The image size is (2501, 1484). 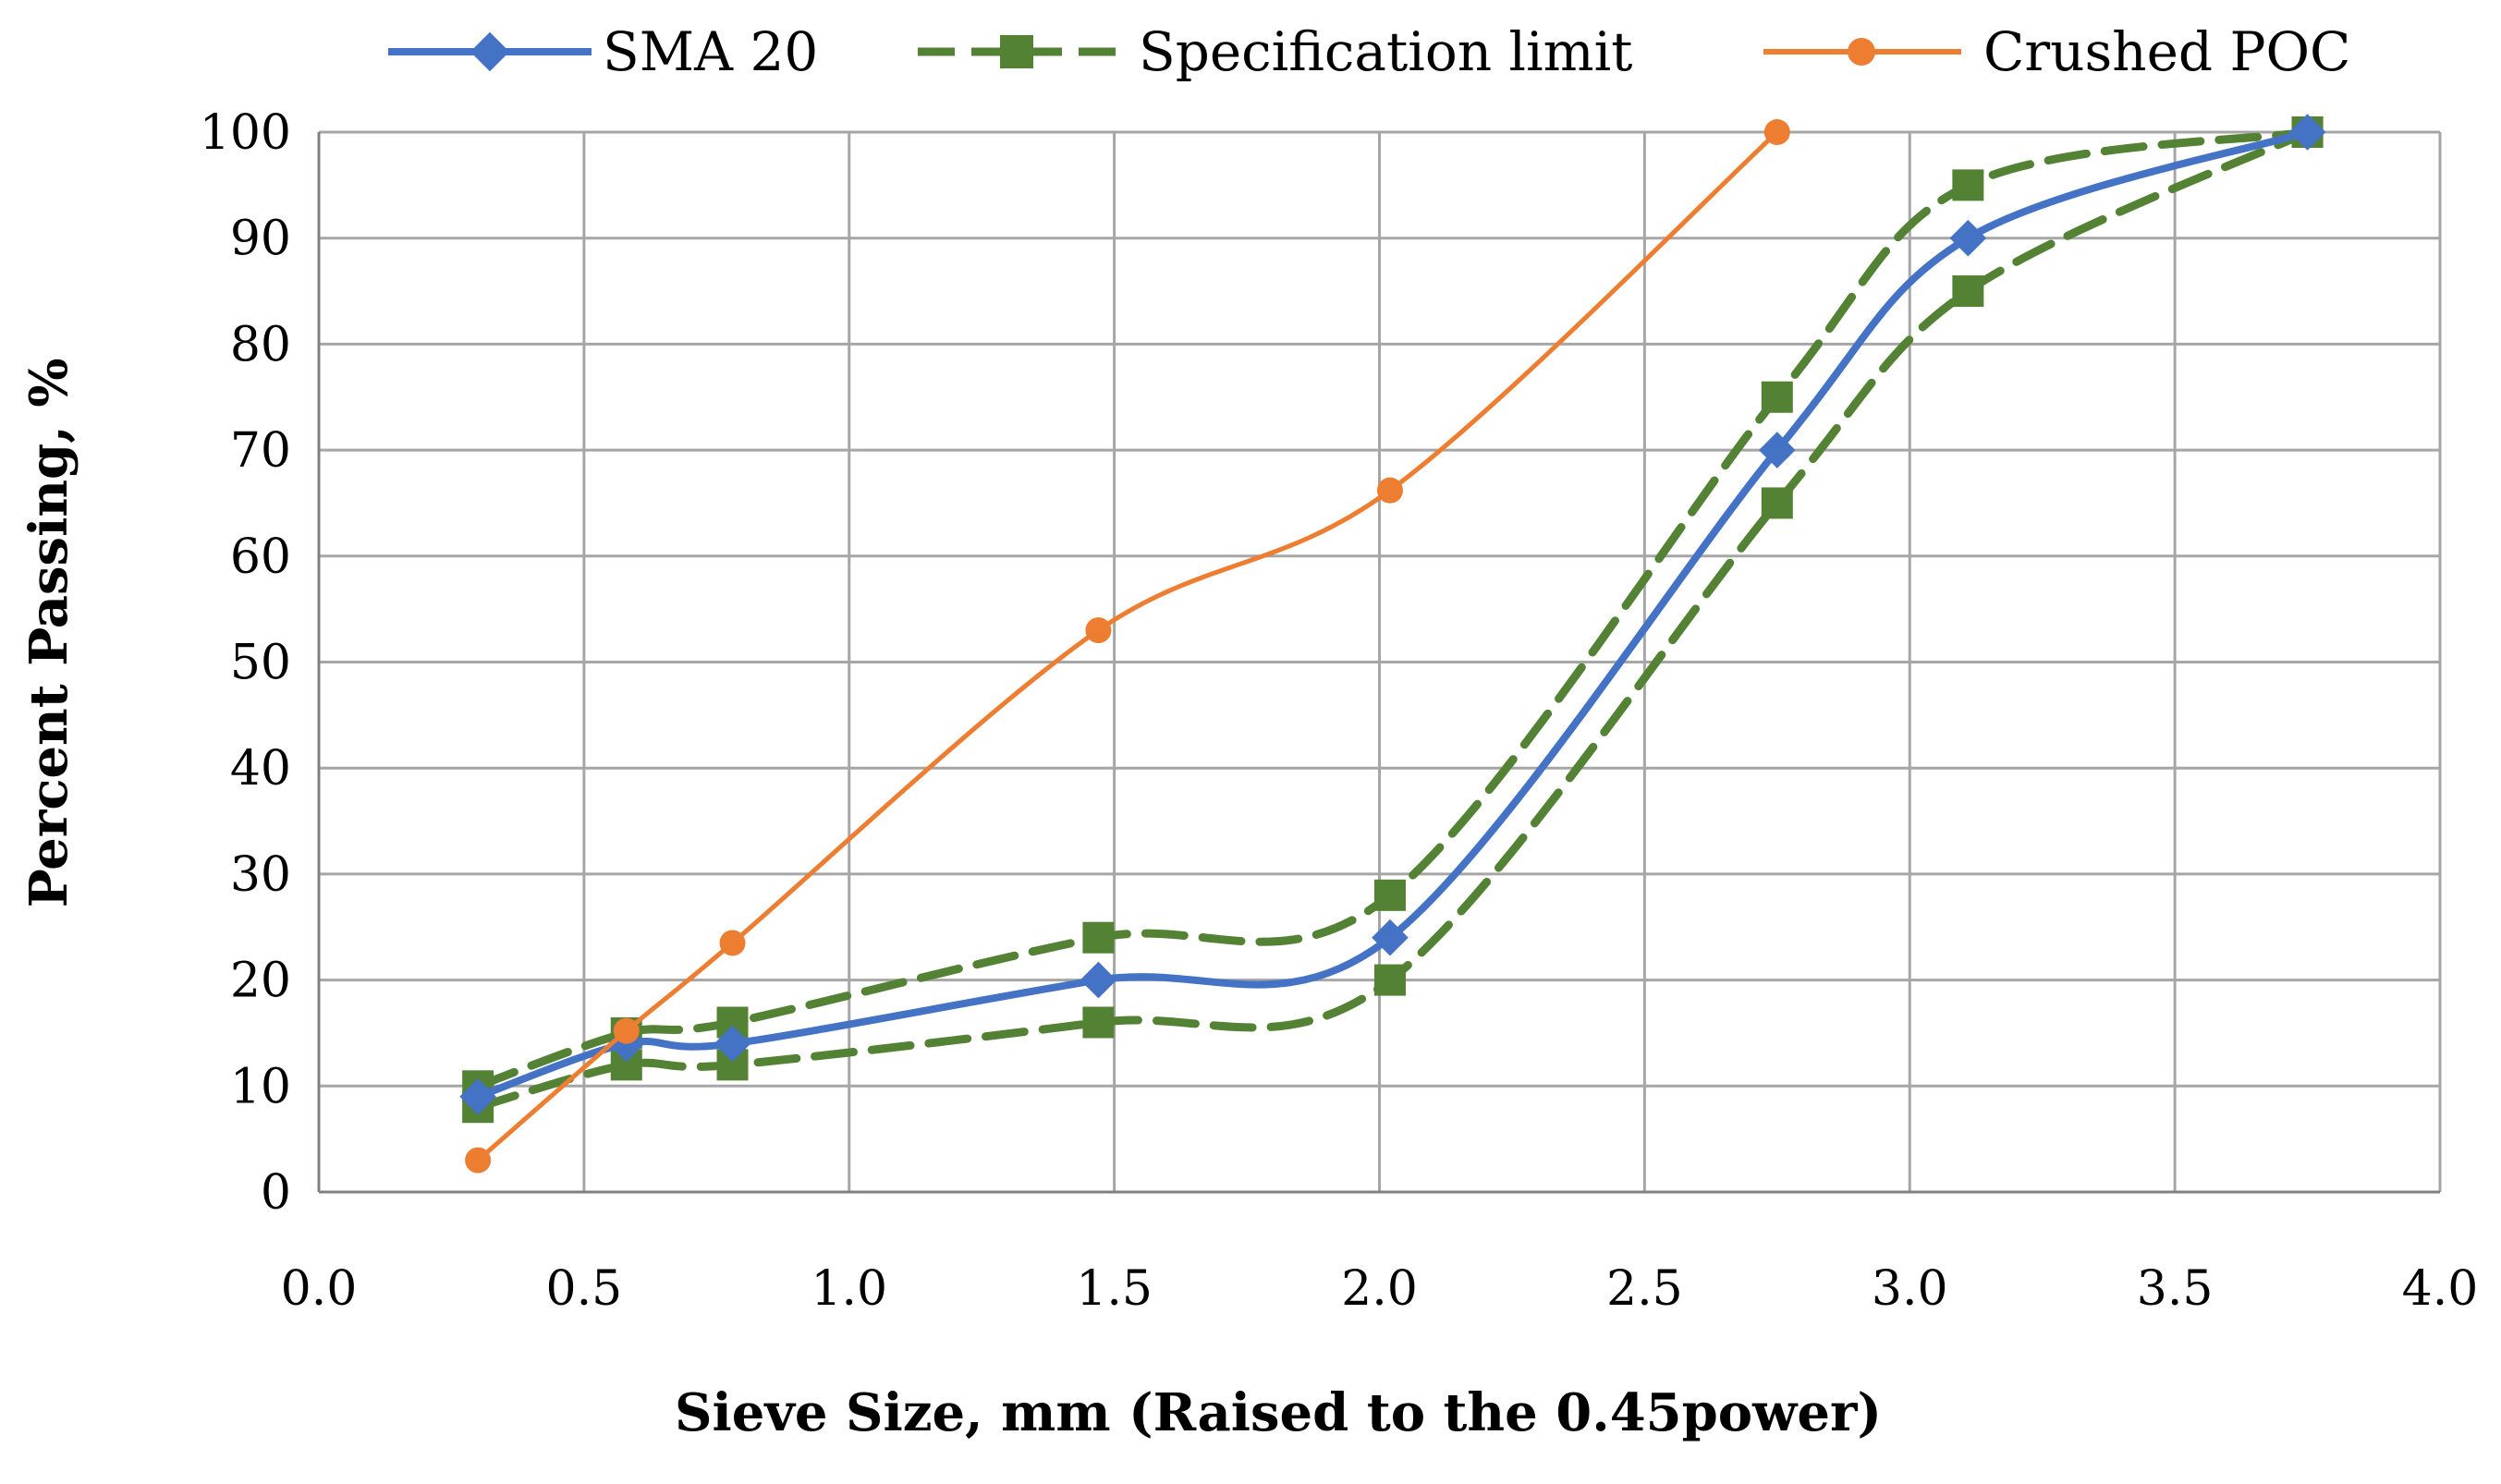 I want to click on x-tick-label: 2.5, so click(x=1644, y=1289).